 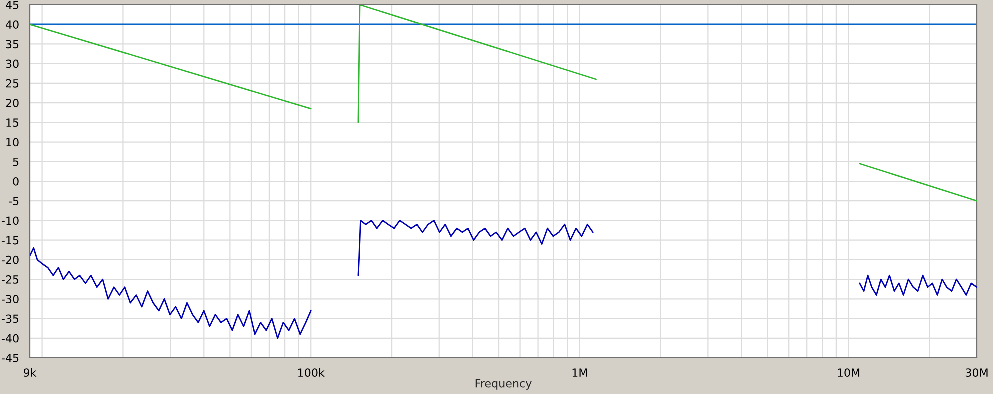 What do you see at coordinates (12, 103) in the screenshot?
I see `y-tick-label: 20` at bounding box center [12, 103].